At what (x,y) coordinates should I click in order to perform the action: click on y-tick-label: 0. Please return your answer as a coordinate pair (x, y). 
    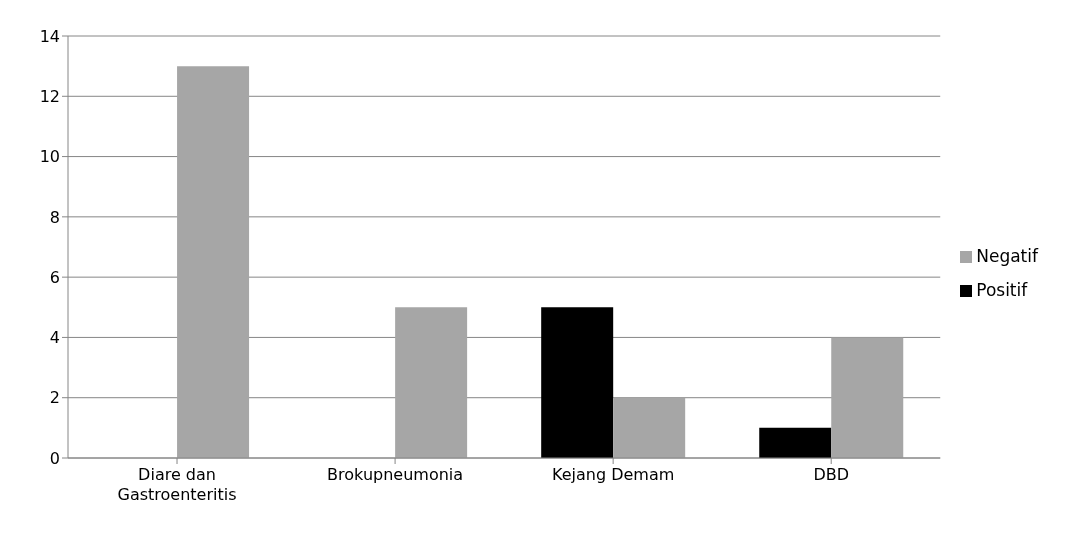
    Looking at the image, I should click on (54, 458).